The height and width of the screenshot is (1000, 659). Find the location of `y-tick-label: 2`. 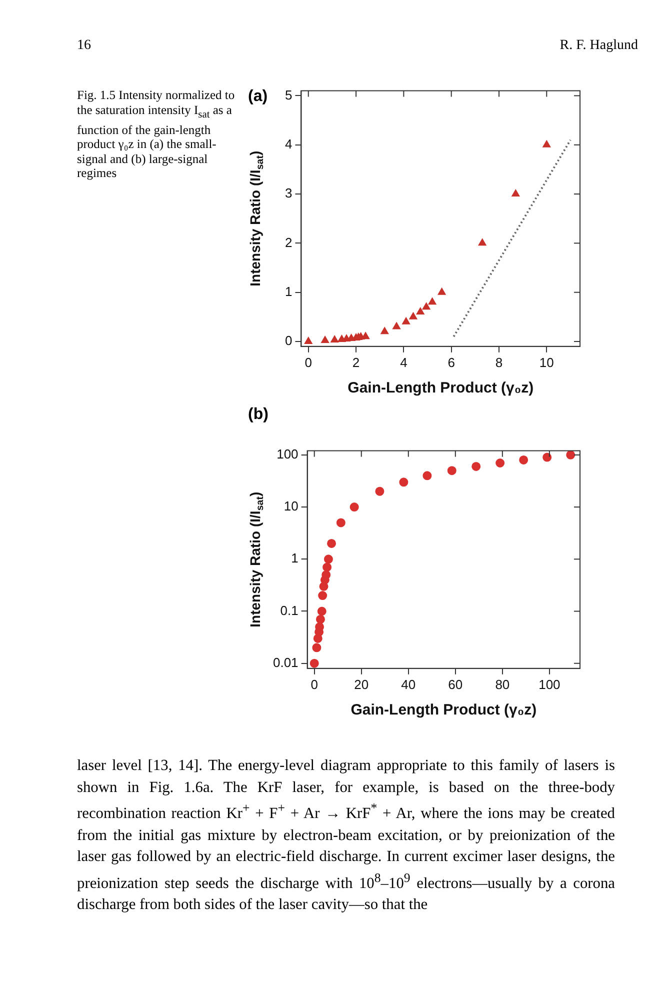

y-tick-label: 2 is located at coordinates (288, 242).